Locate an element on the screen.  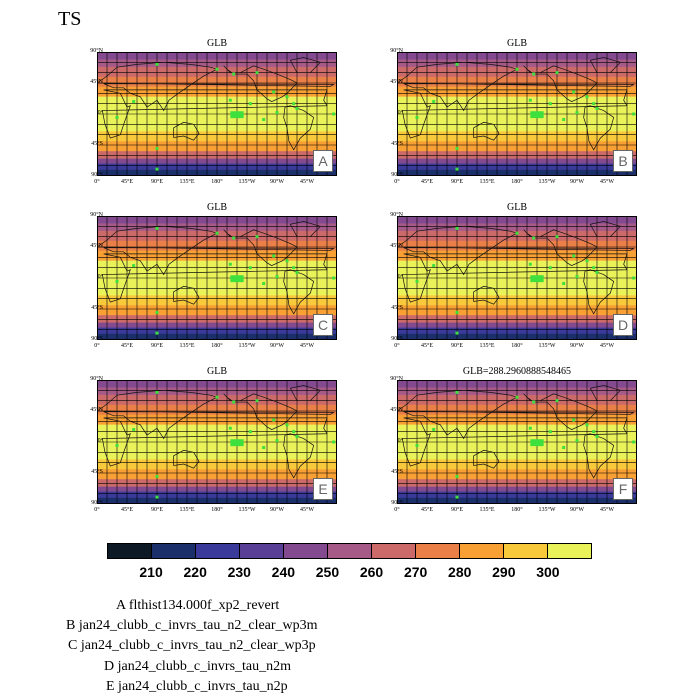
legend-item-e: E jan24_clubb_c_invrs_tau_n2p is located at coordinates (197, 686).